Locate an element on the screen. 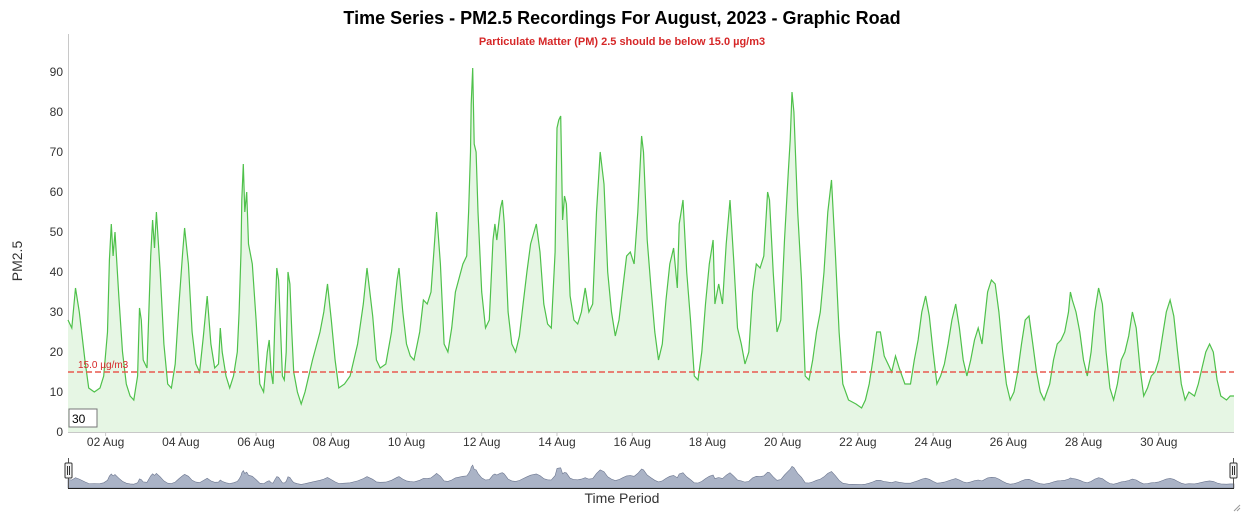  y-tick-label: 30 is located at coordinates (57, 312).